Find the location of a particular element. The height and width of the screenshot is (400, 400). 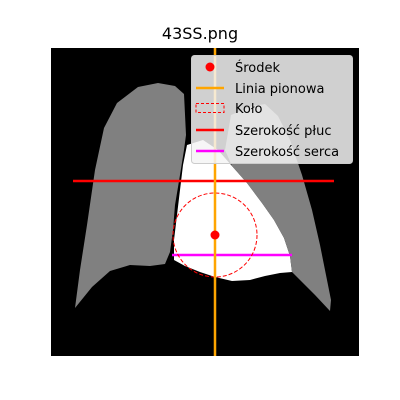

legend-center-marker is located at coordinates (210, 67).